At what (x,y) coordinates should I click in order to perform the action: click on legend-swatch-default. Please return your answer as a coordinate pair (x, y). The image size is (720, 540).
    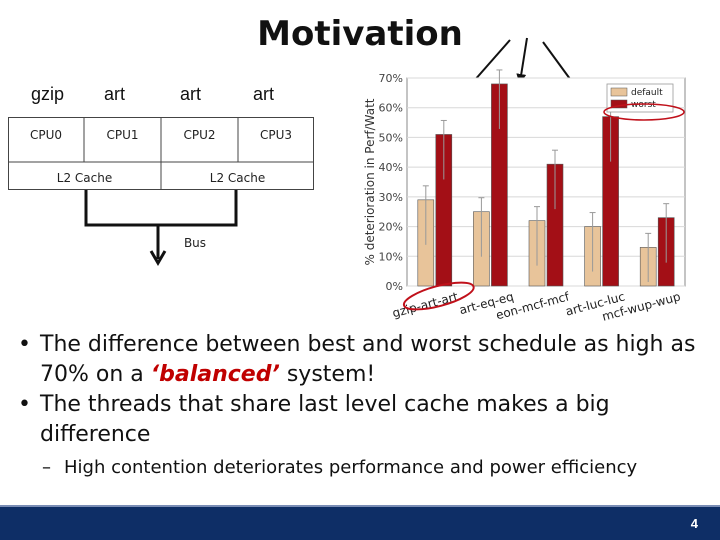
    Looking at the image, I should click on (619, 92).